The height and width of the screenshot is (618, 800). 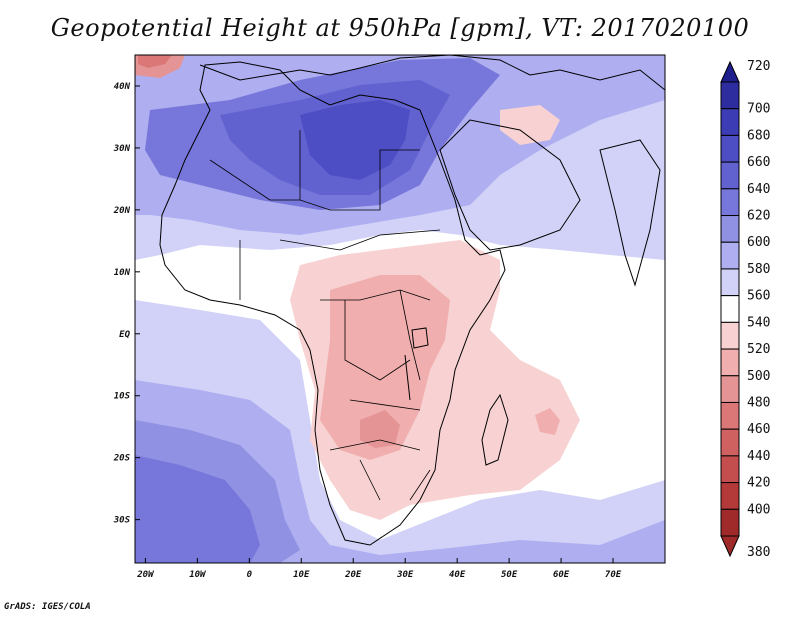 I want to click on colorbar-label: 440, so click(x=758, y=456).